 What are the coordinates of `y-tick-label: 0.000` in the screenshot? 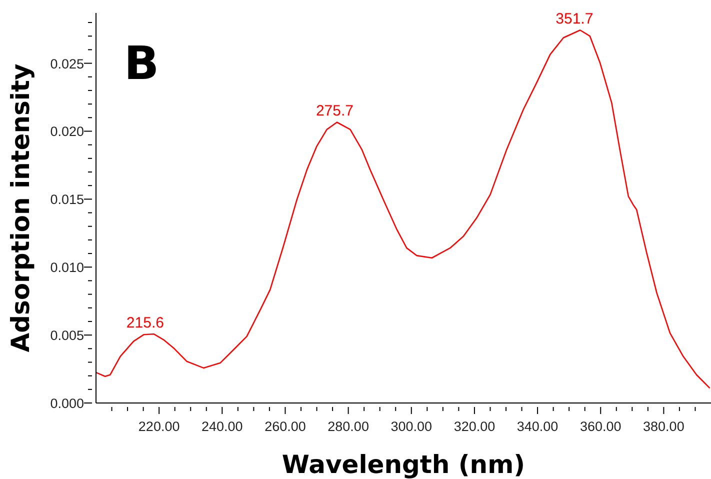 It's located at (67, 403).